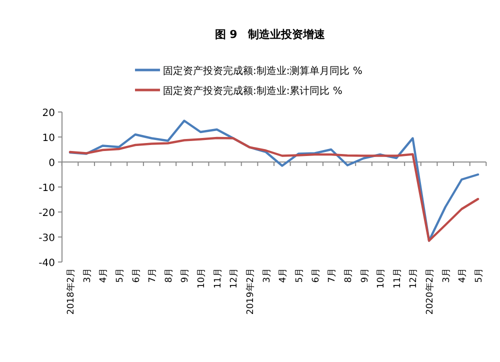  Describe the element at coordinates (252, 91) in the screenshot. I see `legend-label: 固定资产投资完成额:制造业:累计同比 %` at that location.